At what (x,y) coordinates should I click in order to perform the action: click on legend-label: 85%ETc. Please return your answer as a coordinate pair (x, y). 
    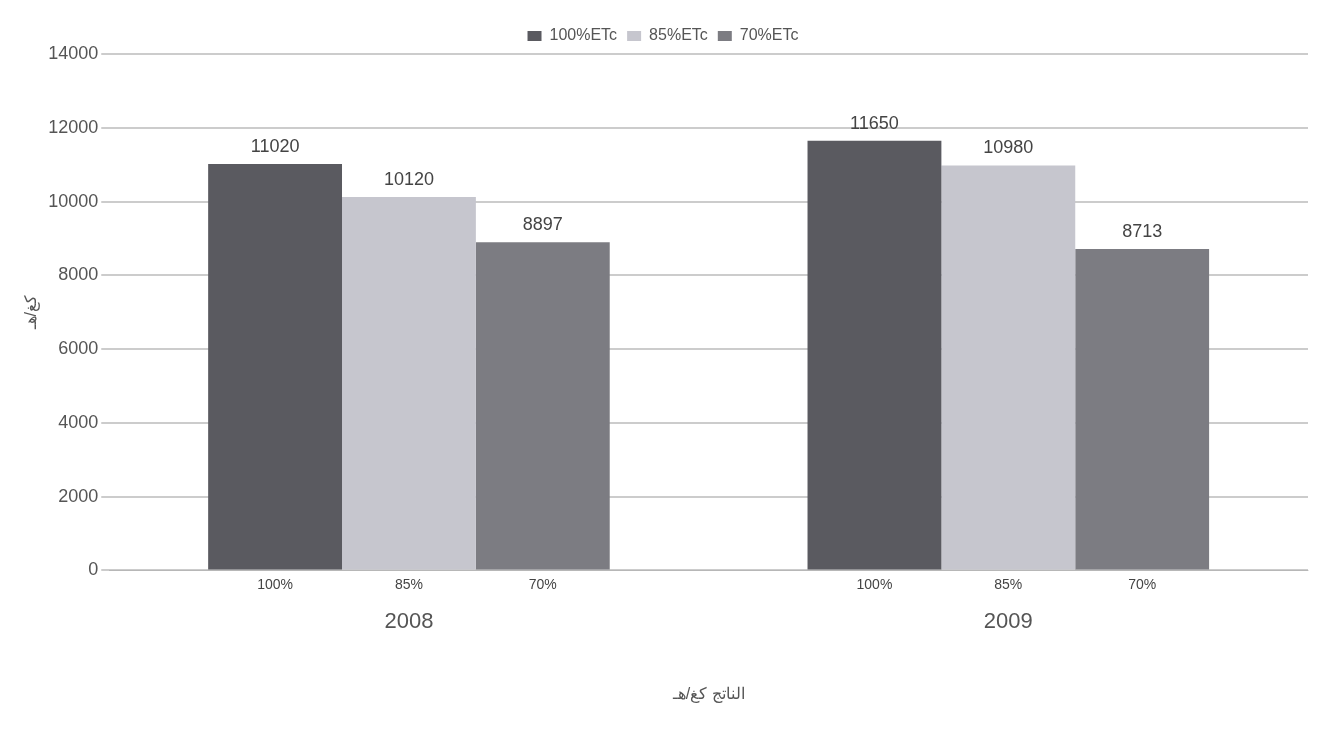
    Looking at the image, I should click on (678, 35).